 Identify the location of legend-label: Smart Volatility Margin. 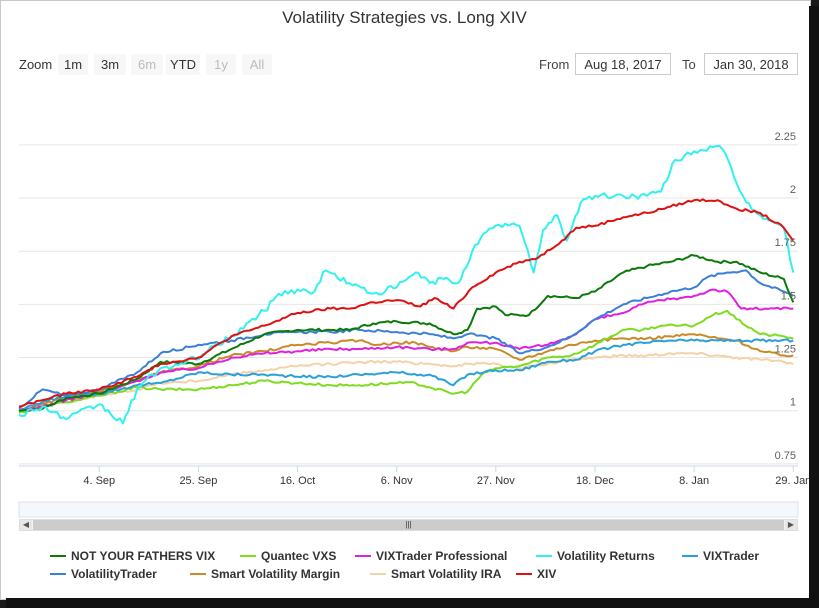
(276, 574).